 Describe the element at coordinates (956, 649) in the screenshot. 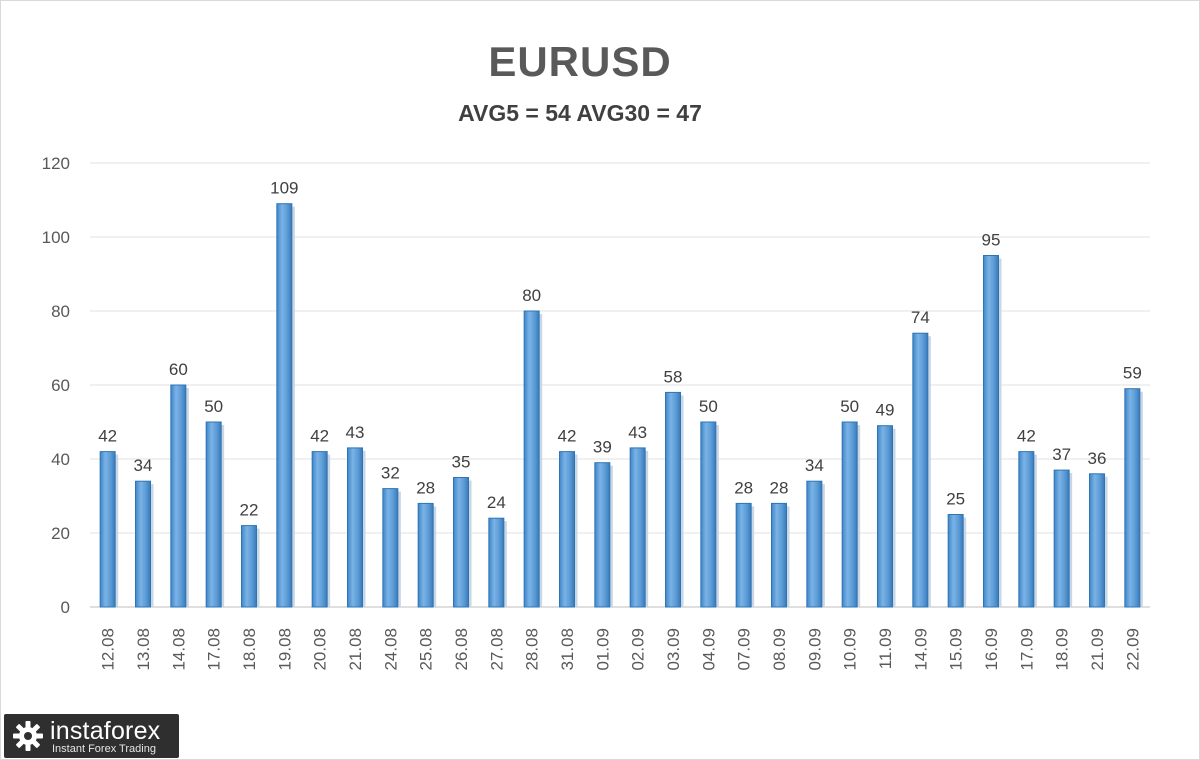

I see `x-tick-label: 15.09` at that location.